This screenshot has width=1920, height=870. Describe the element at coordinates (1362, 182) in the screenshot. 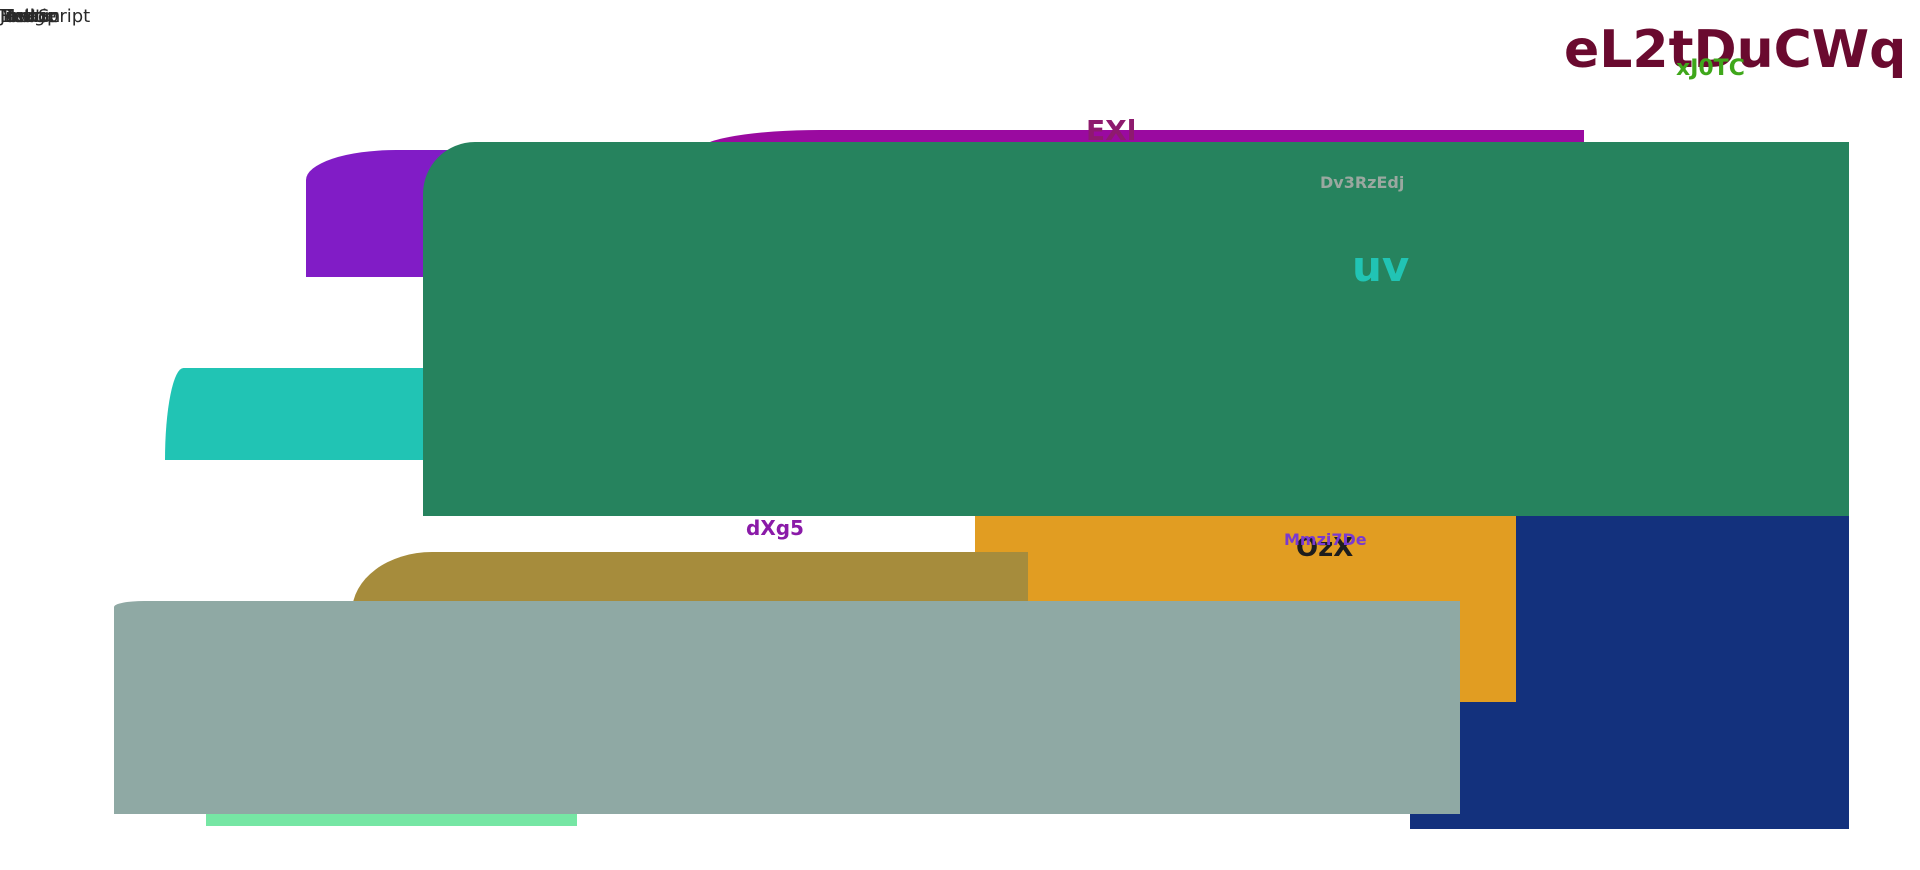

I see `label-dv: Dv3RzEdj` at that location.